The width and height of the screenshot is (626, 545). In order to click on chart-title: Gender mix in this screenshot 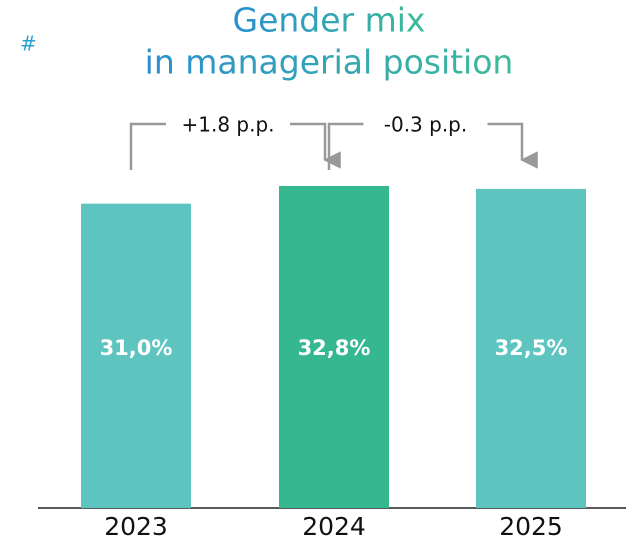, I will do `click(329, 20)`.